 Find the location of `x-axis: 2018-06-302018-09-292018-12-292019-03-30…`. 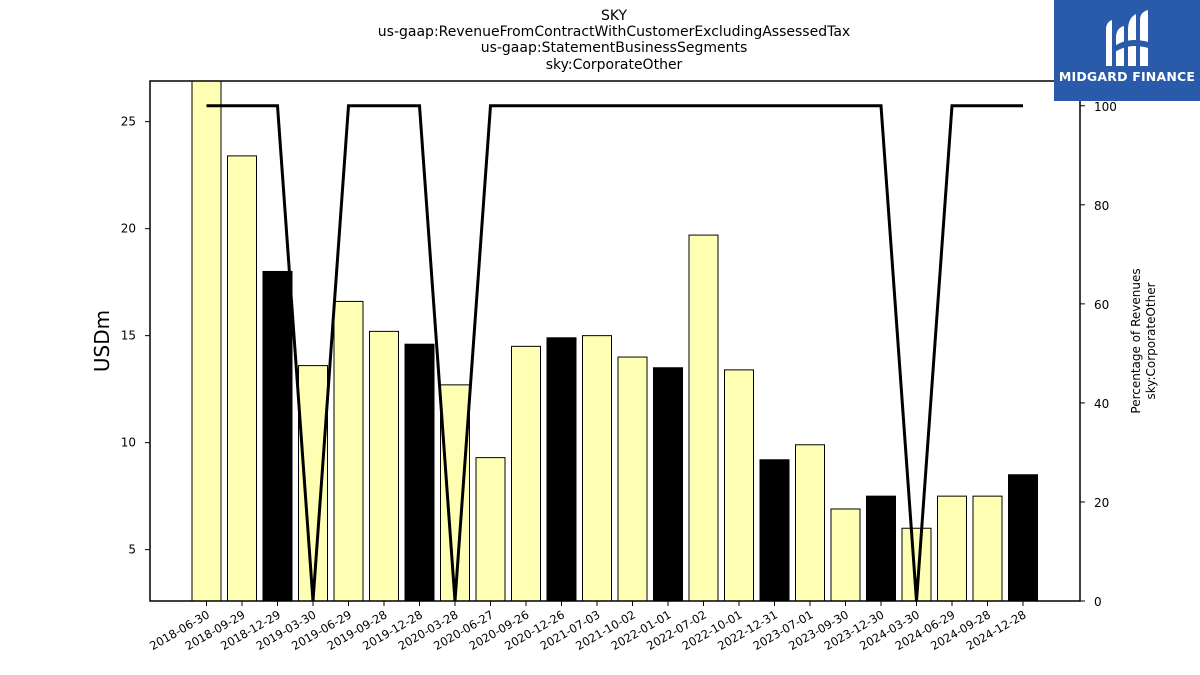

x-axis: 2018-06-302018-09-292018-12-292019-03-30… is located at coordinates (588, 627).